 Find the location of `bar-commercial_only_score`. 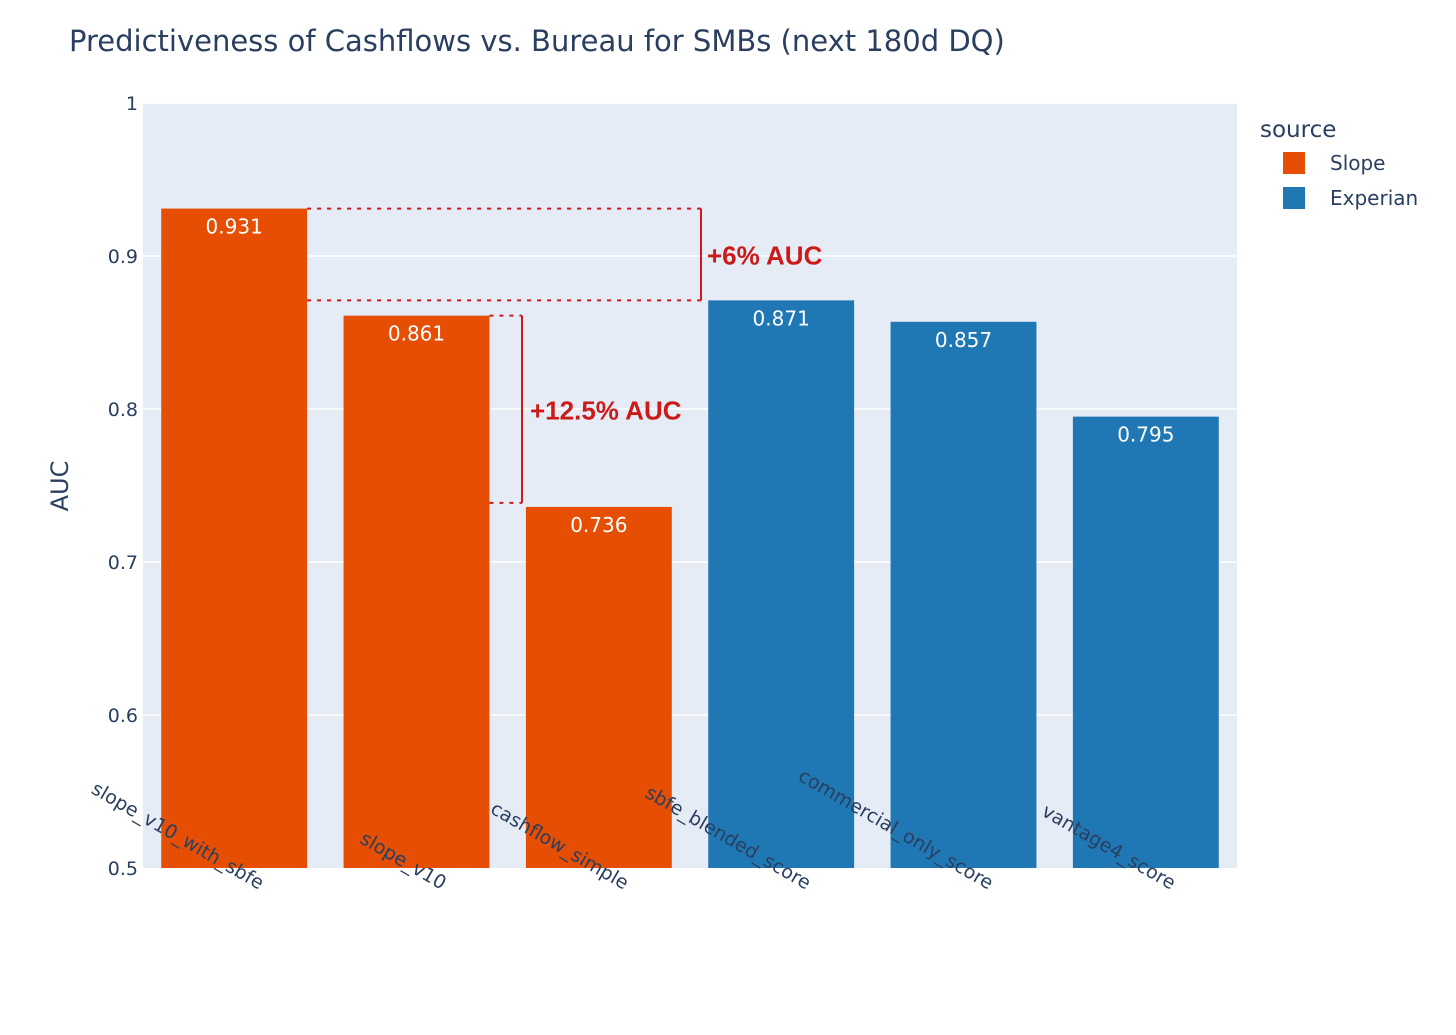

bar-commercial_only_score is located at coordinates (963, 594).